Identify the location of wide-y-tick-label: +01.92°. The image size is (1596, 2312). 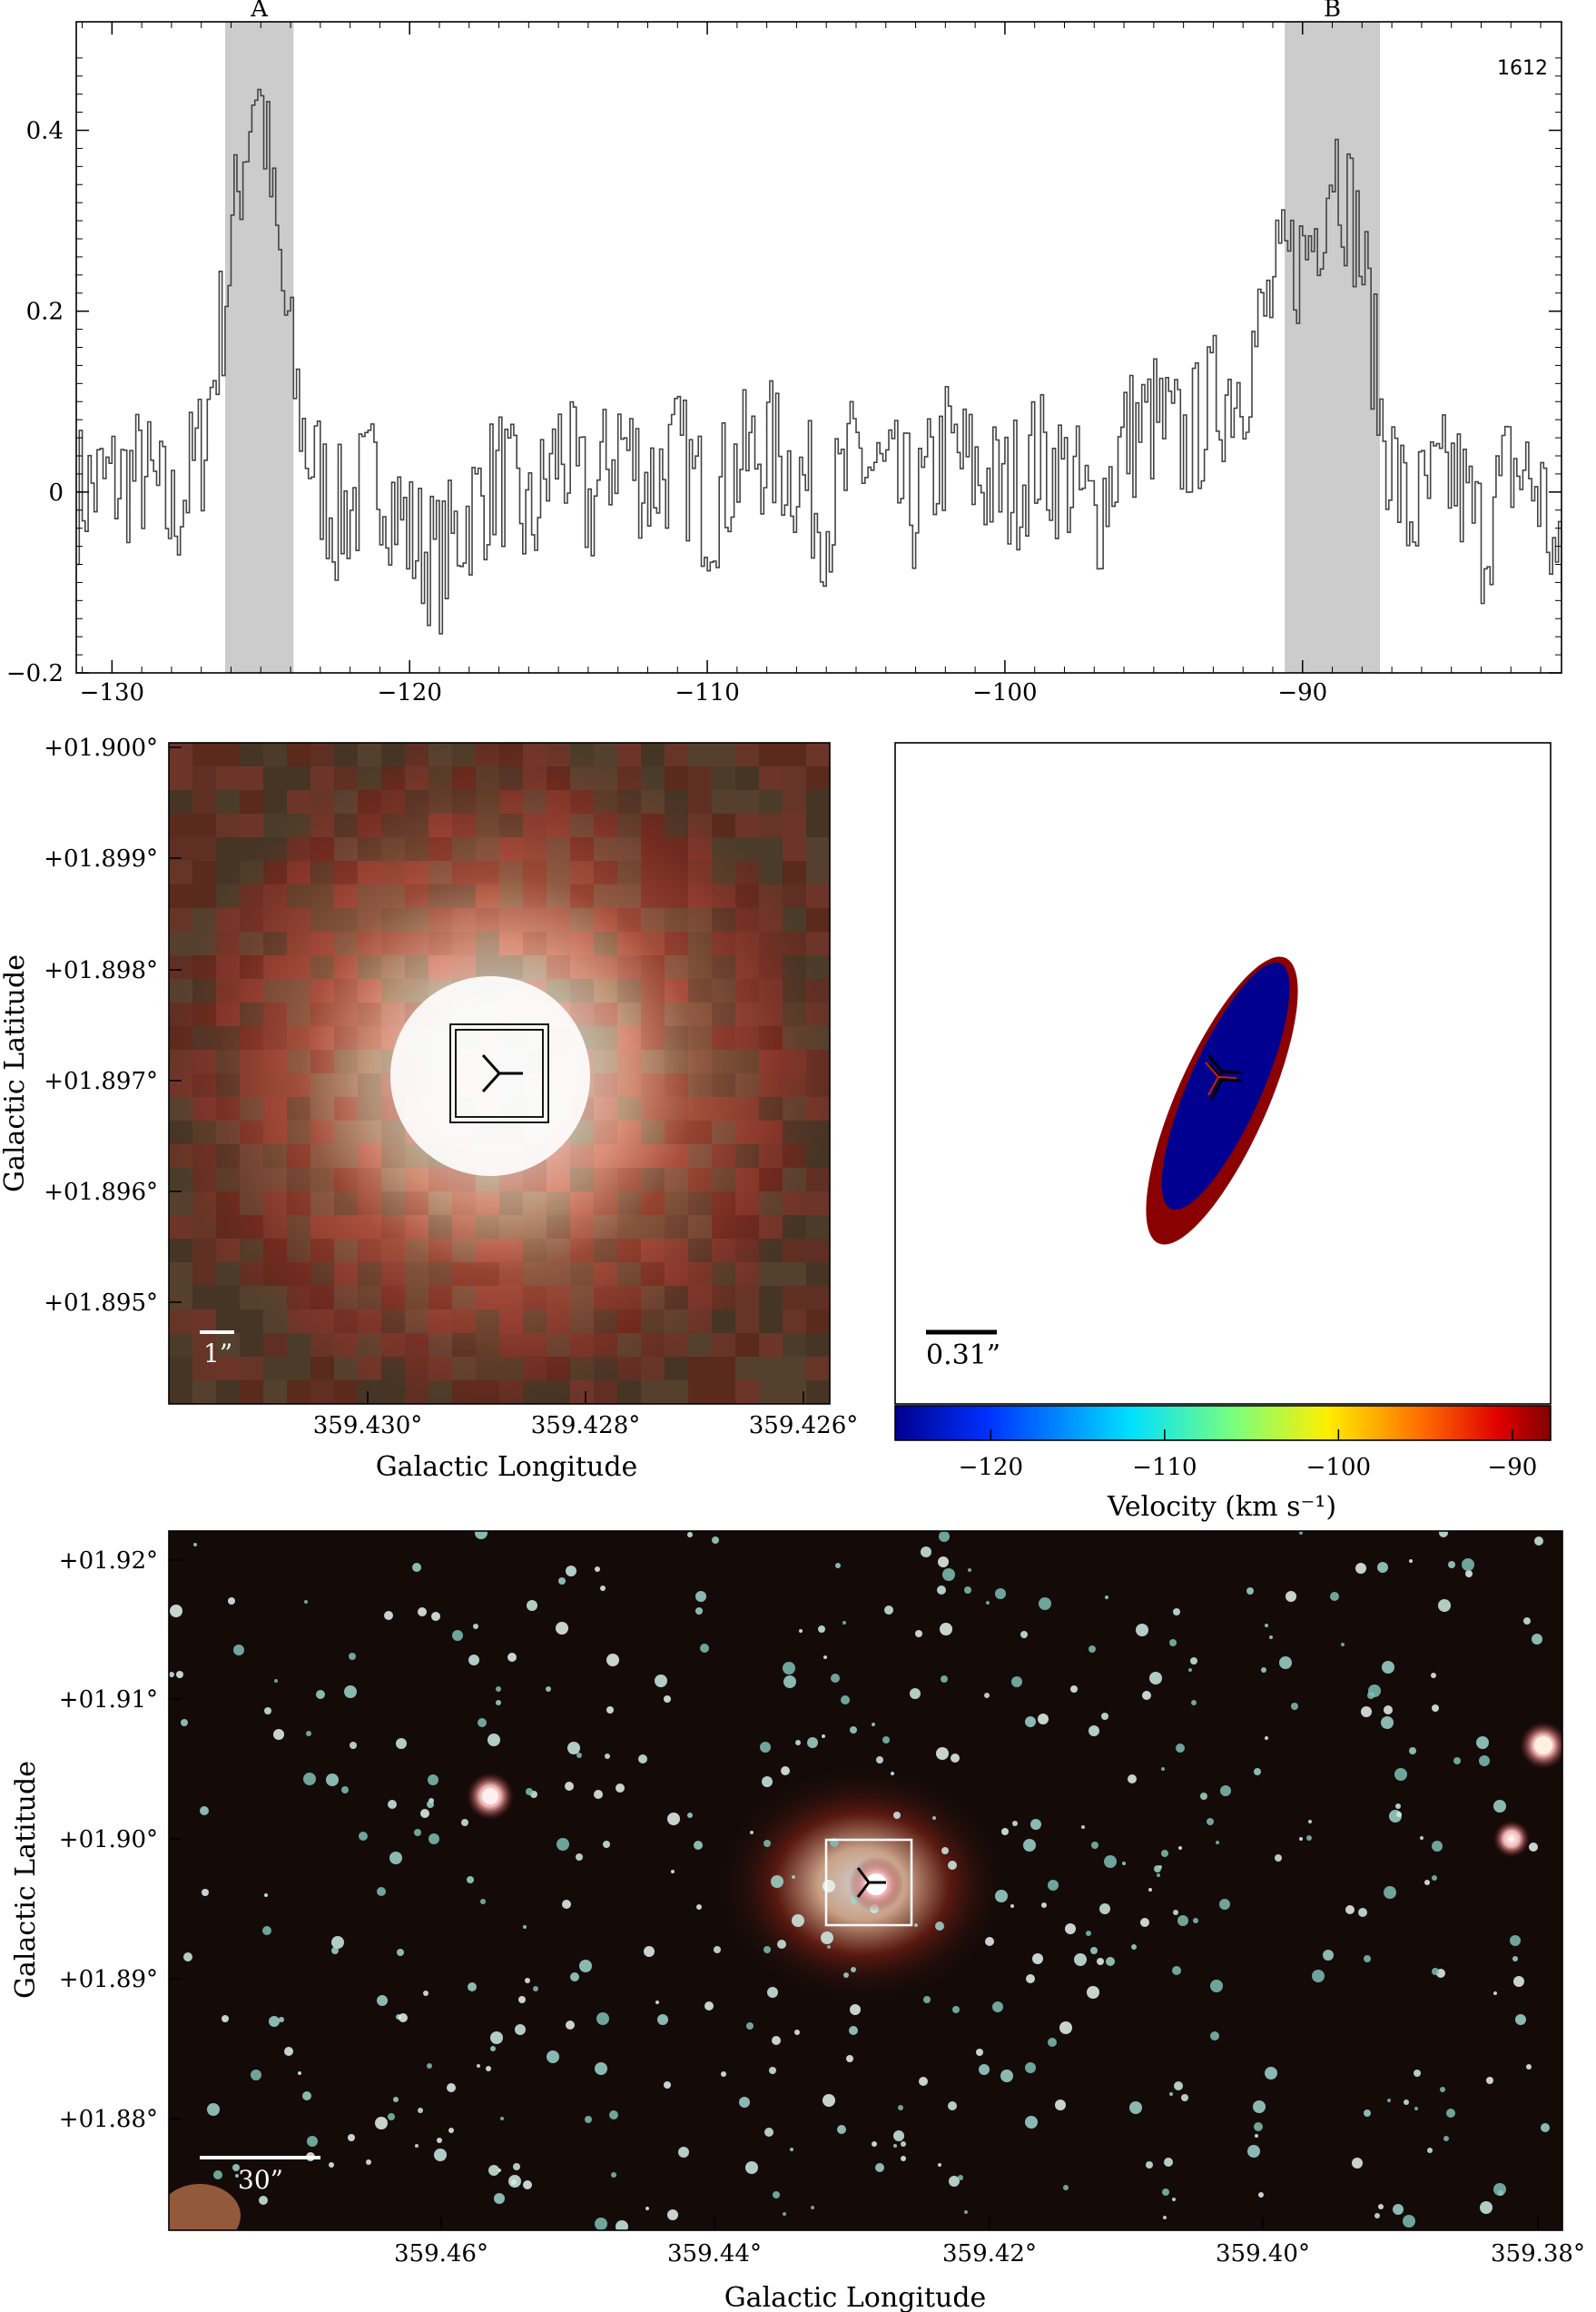
(108, 1561).